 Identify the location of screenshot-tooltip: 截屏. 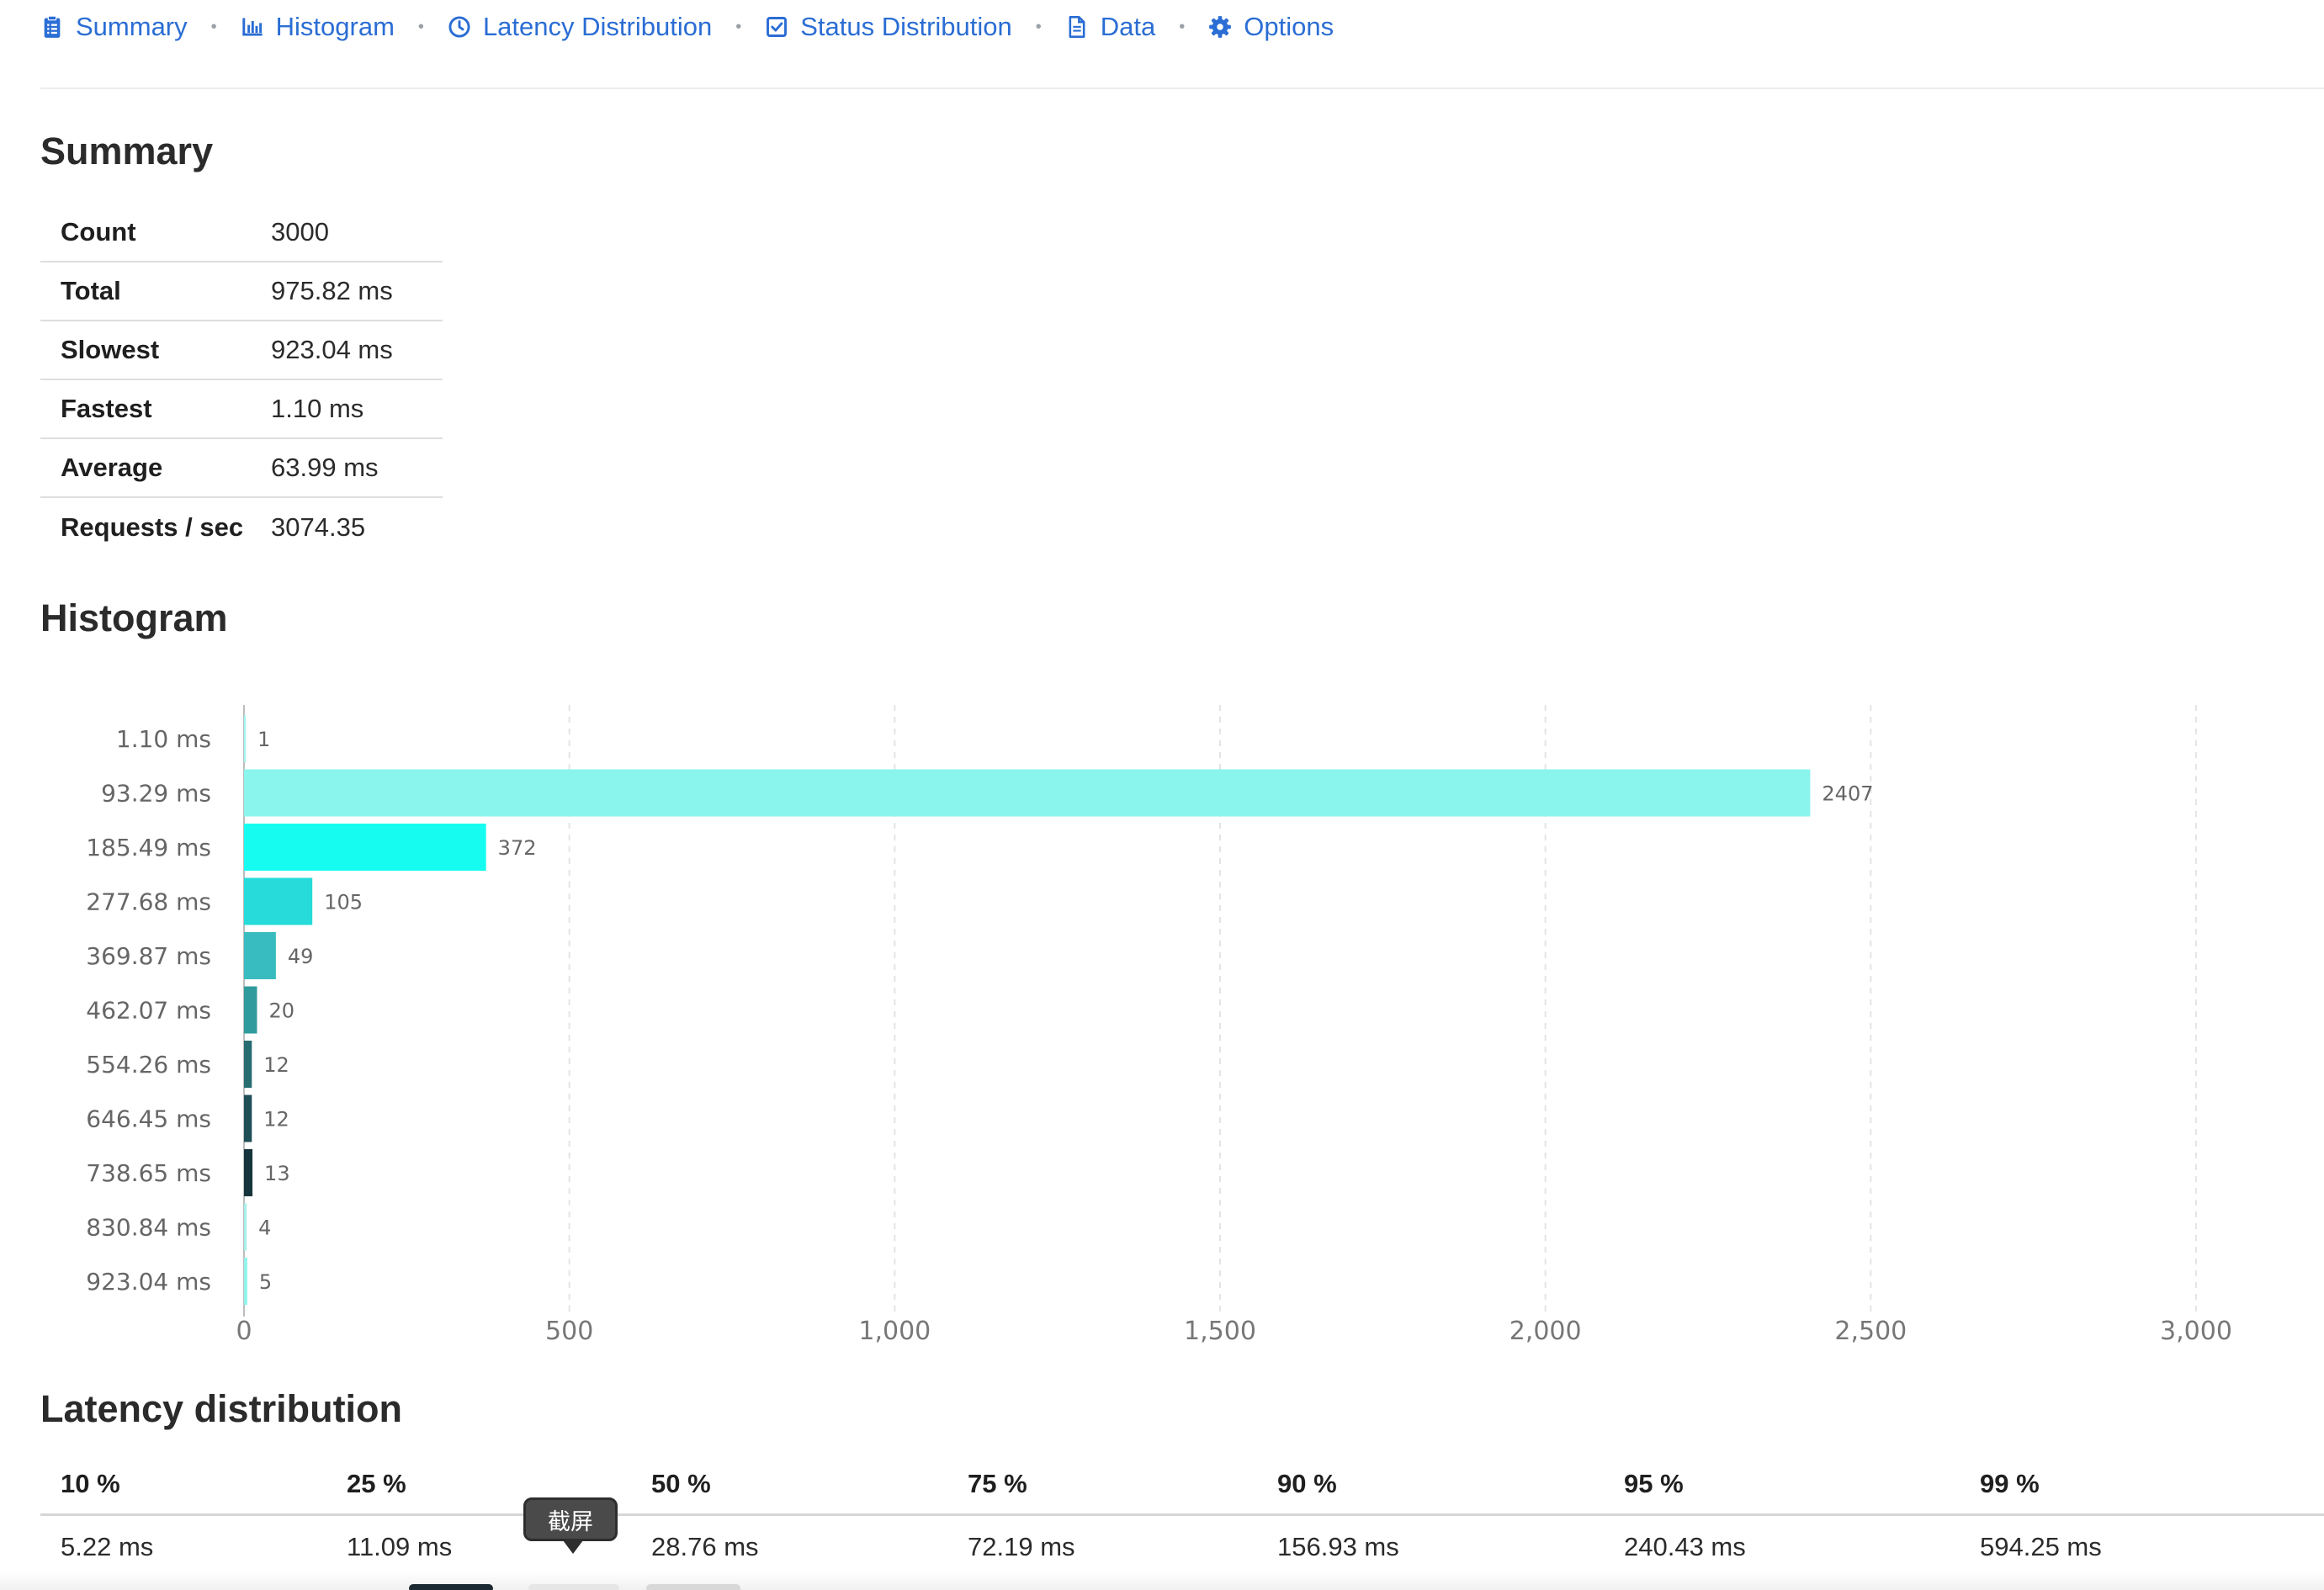
(570, 1525).